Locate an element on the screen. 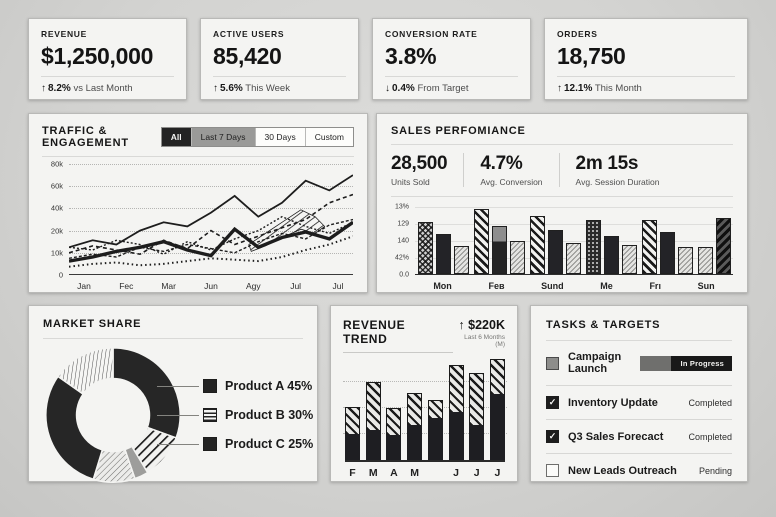  kpi-label: ORDERS is located at coordinates (577, 34).